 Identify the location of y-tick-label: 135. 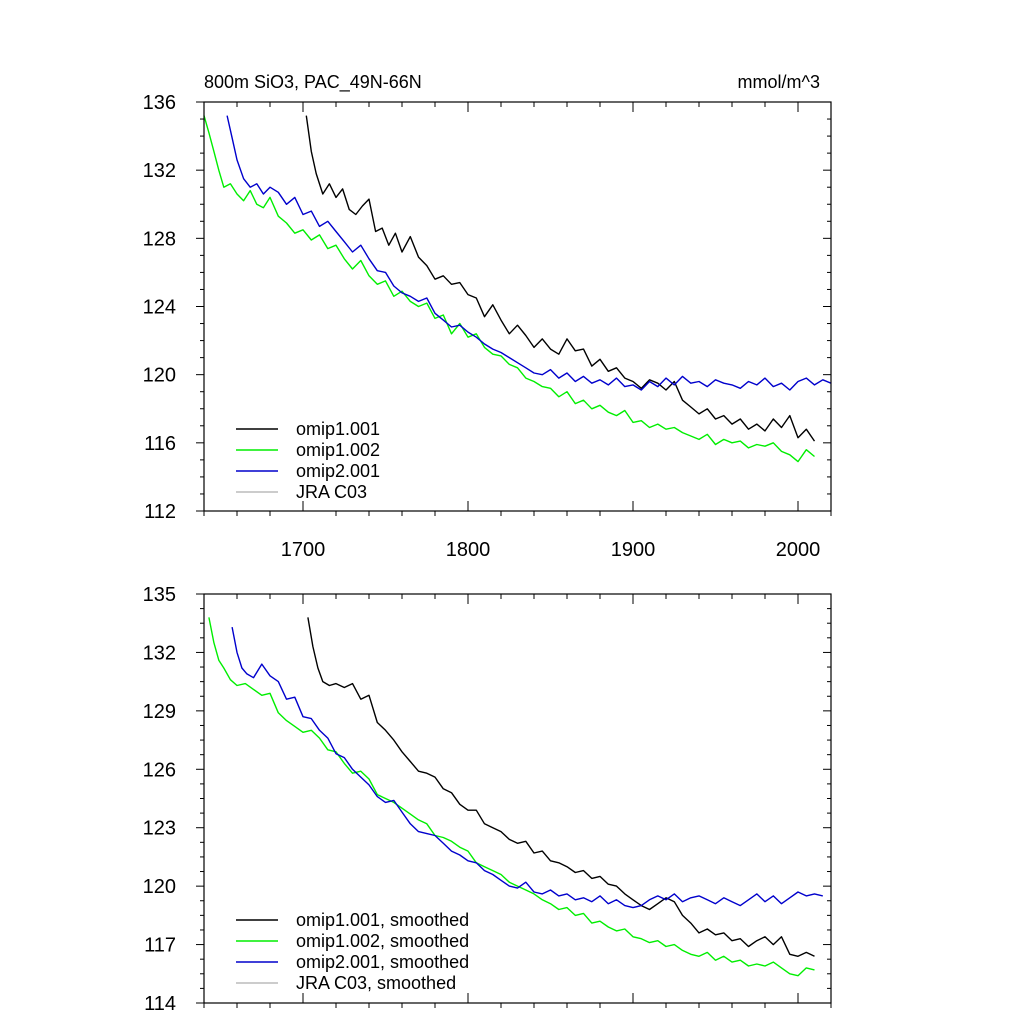
(159, 595).